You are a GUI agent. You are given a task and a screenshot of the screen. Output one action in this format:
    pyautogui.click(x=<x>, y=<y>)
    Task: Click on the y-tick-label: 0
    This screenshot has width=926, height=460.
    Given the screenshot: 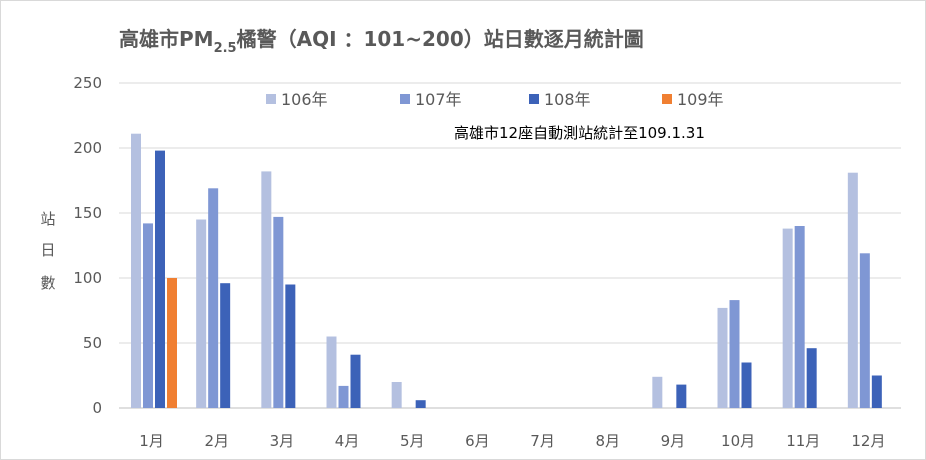 What is the action you would take?
    pyautogui.click(x=97, y=408)
    